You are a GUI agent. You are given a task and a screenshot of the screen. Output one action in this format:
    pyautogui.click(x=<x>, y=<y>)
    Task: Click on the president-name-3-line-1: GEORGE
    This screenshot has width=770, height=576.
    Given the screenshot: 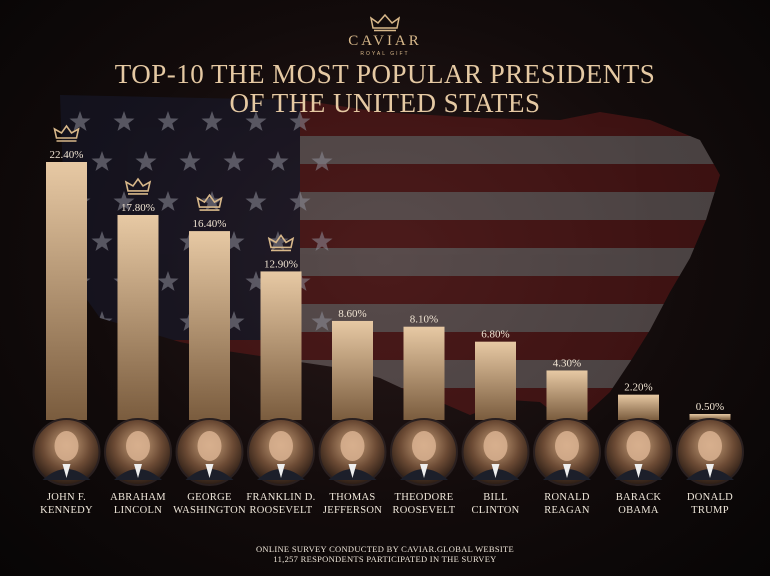 What is the action you would take?
    pyautogui.click(x=209, y=497)
    